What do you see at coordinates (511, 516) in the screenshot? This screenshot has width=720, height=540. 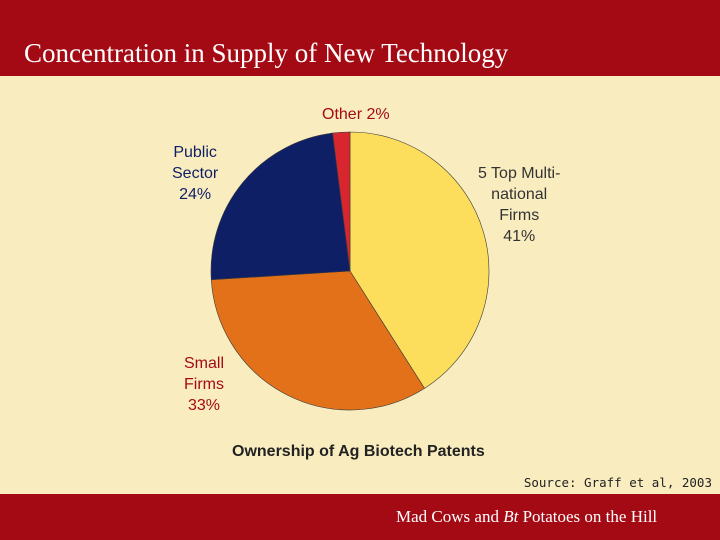 I see `footer-text-italic: Bt` at bounding box center [511, 516].